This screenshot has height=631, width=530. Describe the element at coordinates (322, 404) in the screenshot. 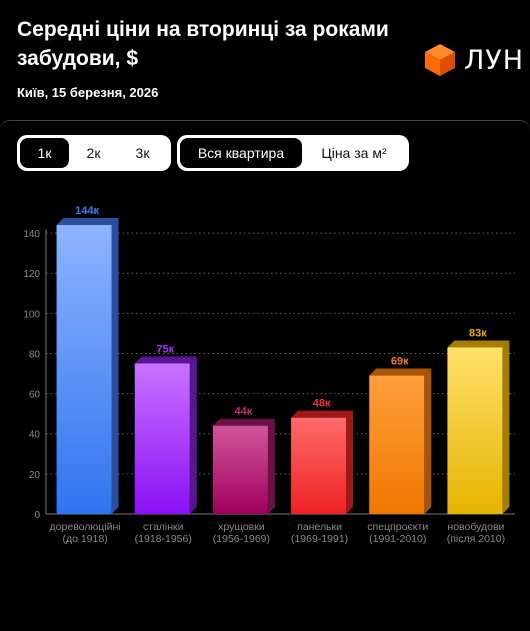

I see `bar-value-label: 48к` at that location.